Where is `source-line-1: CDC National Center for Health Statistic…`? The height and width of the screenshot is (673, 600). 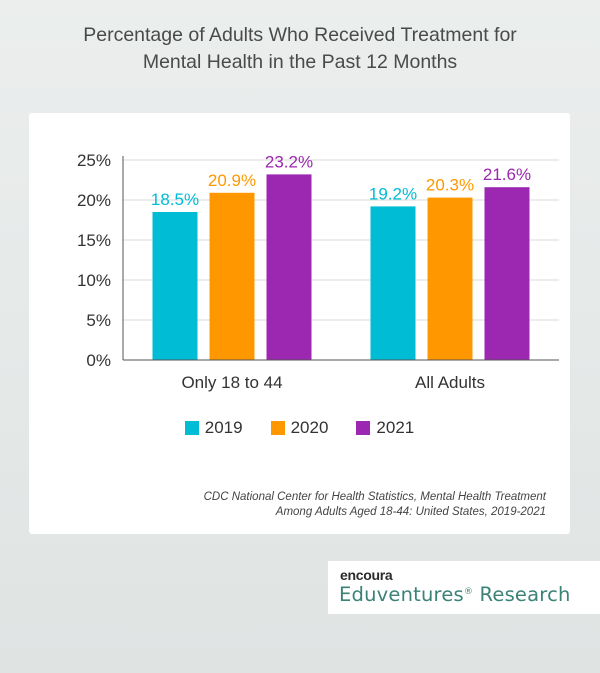
source-line-1: CDC National Center for Health Statistic… is located at coordinates (374, 497).